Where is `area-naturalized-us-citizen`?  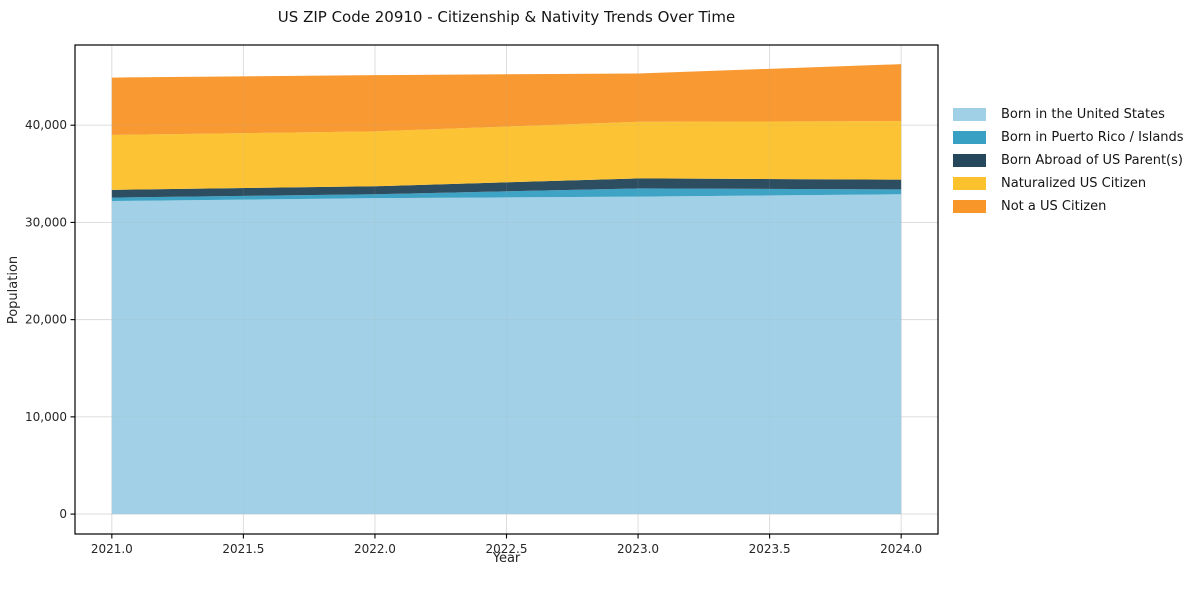
area-naturalized-us-citizen is located at coordinates (506, 155).